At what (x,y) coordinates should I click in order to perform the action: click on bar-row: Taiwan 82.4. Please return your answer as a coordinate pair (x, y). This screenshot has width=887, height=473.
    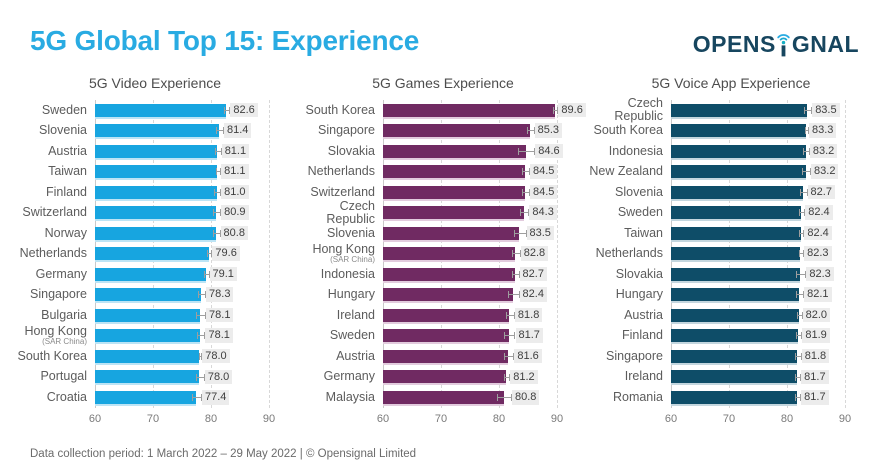
    Looking at the image, I should click on (731, 233).